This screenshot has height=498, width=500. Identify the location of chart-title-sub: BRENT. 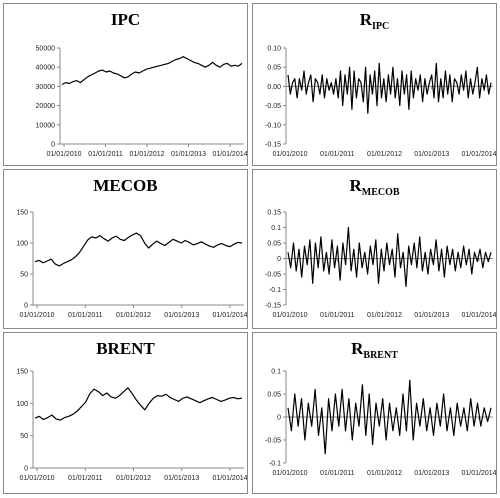
(380, 355).